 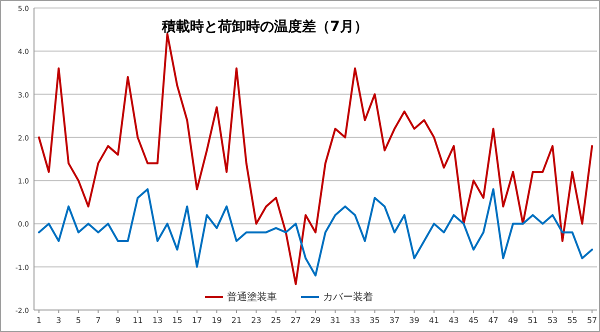 What do you see at coordinates (276, 320) in the screenshot?
I see `x-tick-label: 25` at bounding box center [276, 320].